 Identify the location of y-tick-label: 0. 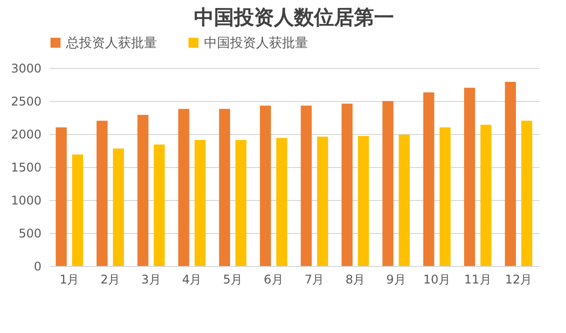
(38, 267).